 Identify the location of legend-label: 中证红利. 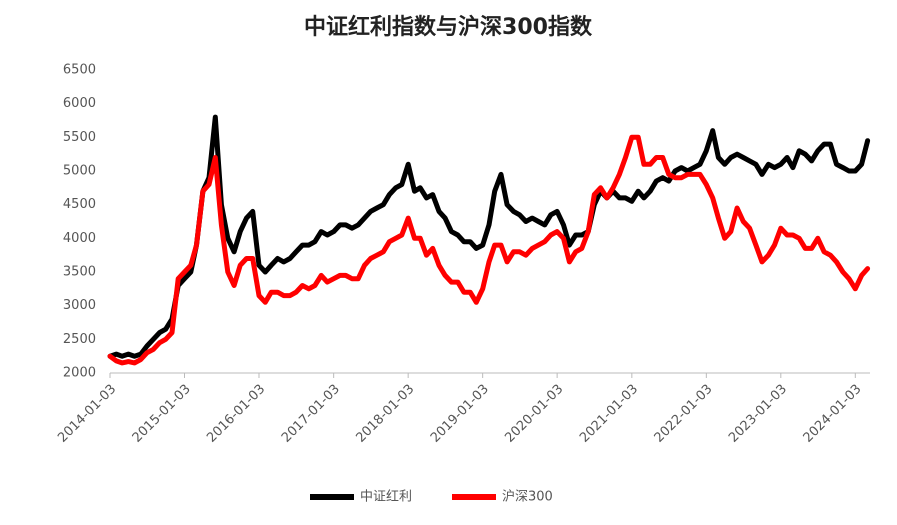
(386, 497).